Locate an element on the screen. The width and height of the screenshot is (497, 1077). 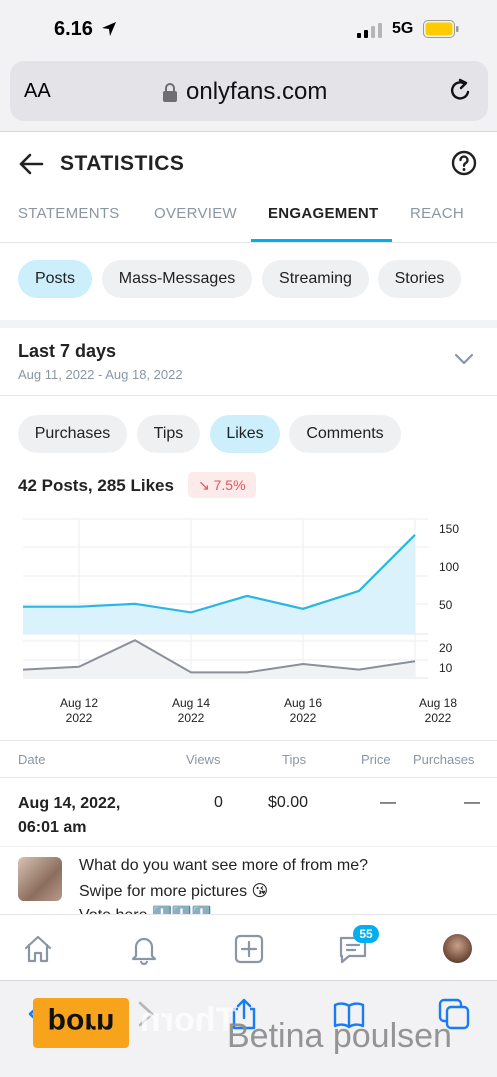
home-icon is located at coordinates (38, 949).